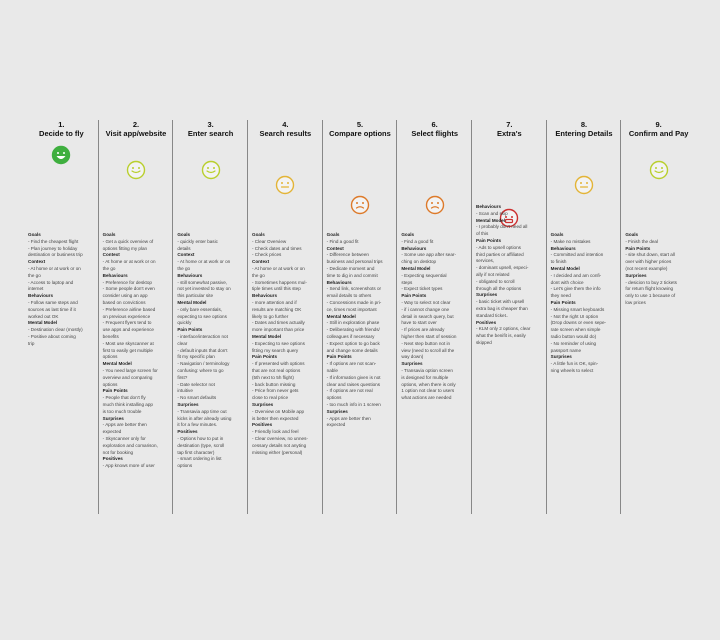 This screenshot has width=720, height=640. I want to click on notes-line: options fitting my plan, so click(125, 248).